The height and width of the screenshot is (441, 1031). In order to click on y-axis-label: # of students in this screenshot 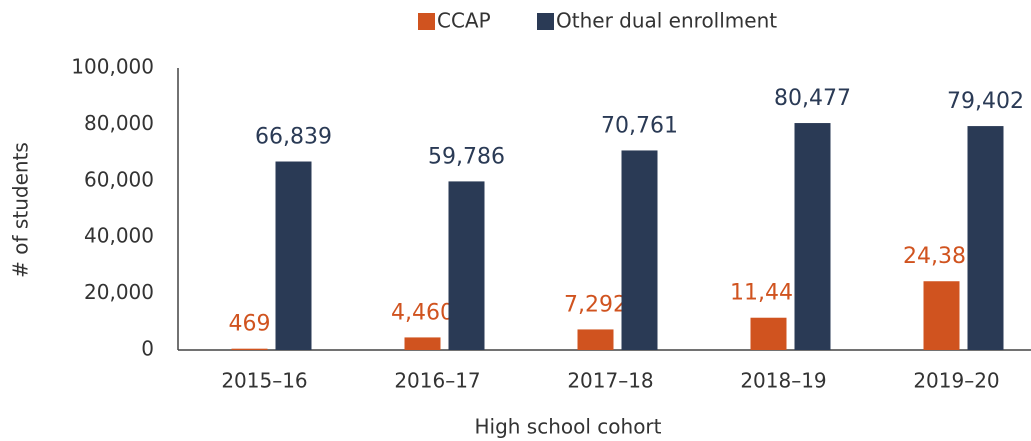, I will do `click(21, 210)`.